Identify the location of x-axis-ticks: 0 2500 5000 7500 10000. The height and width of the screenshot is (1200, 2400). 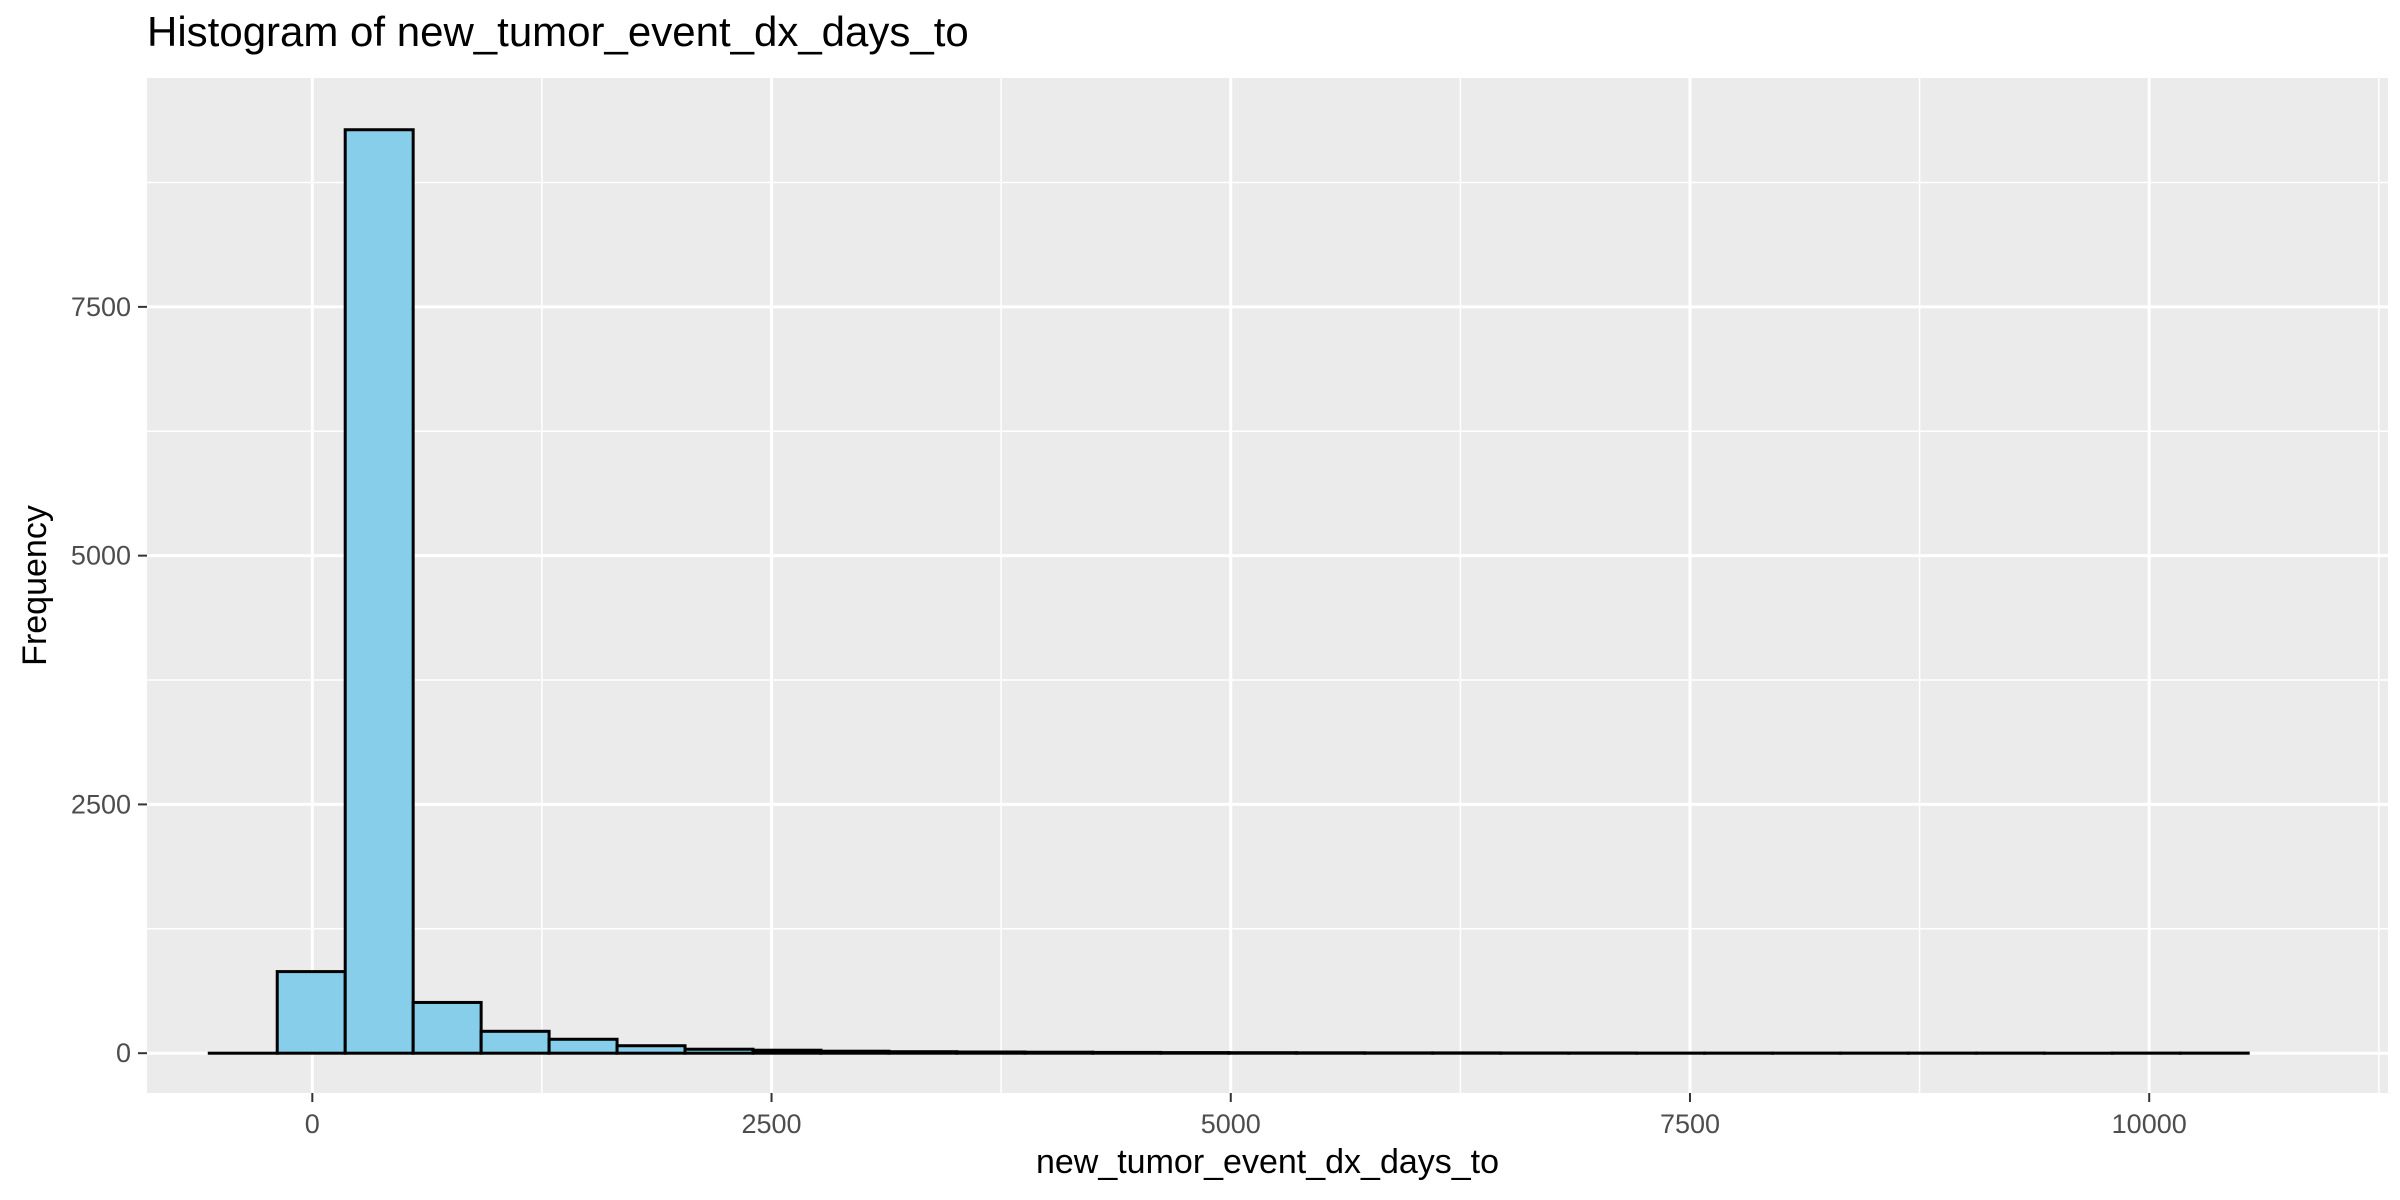
(1246, 1116).